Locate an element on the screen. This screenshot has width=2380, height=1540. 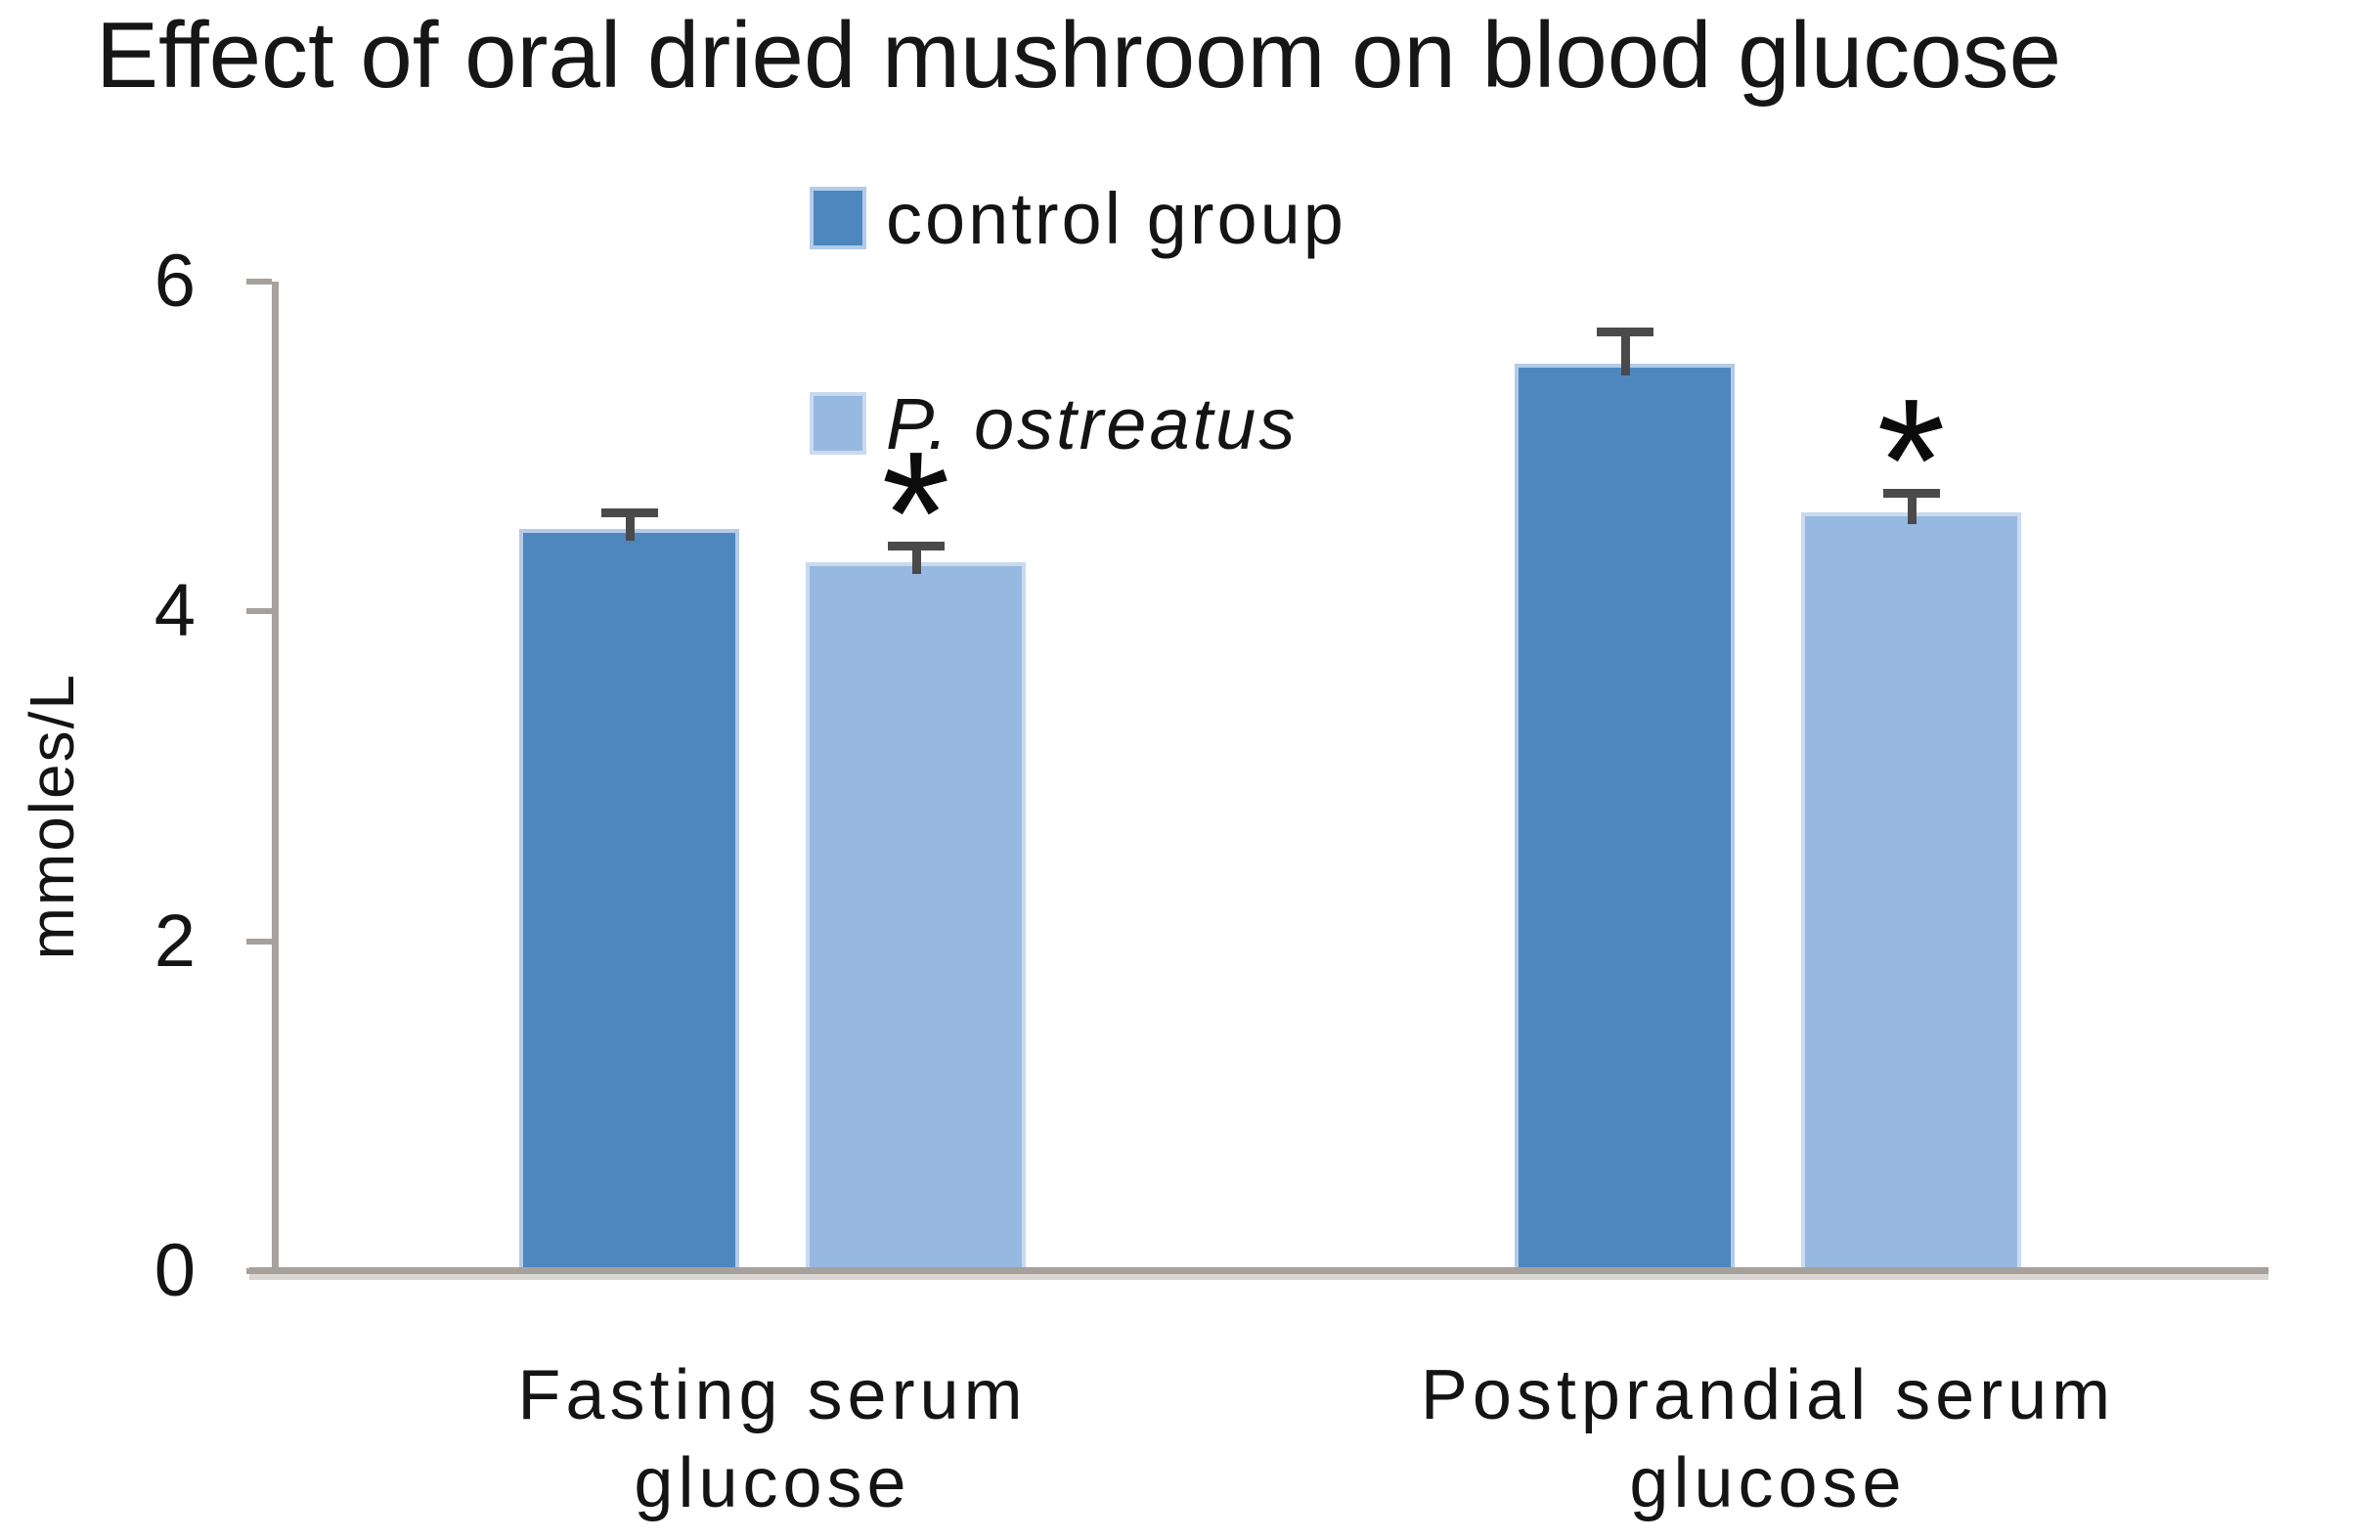
legend-swatch-control-group is located at coordinates (838, 218).